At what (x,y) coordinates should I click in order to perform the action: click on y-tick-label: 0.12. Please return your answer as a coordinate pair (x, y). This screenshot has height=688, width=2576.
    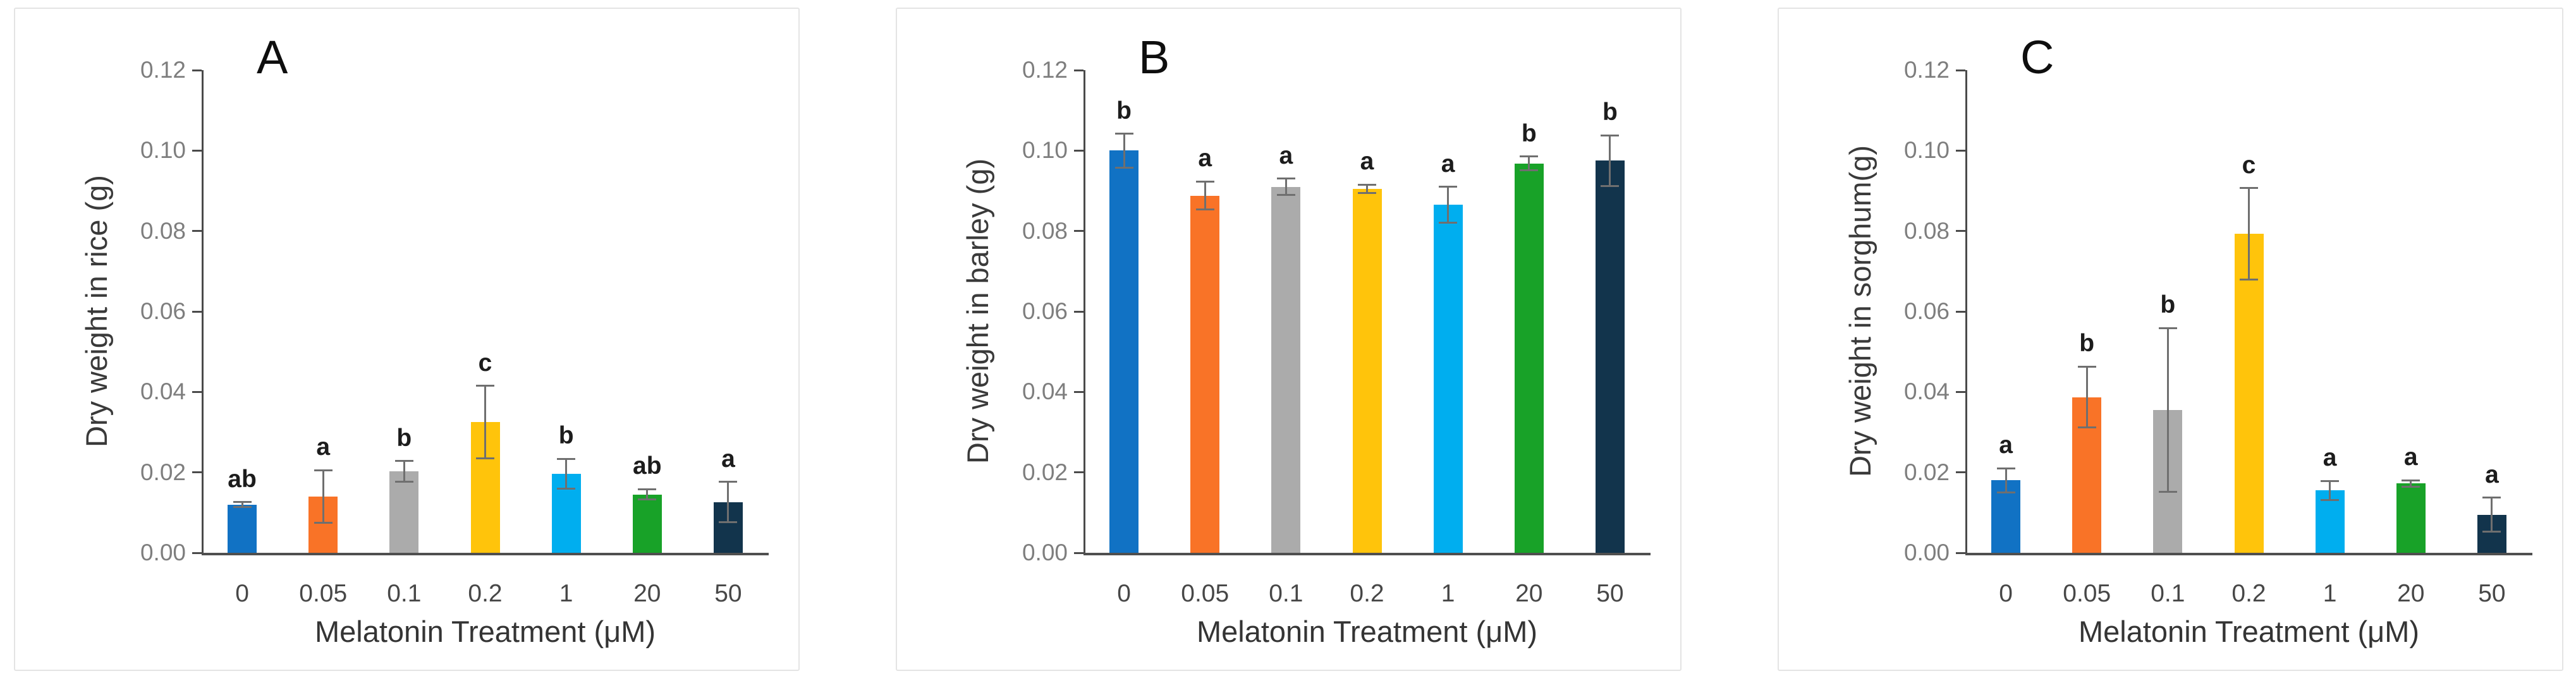
    Looking at the image, I should click on (1045, 70).